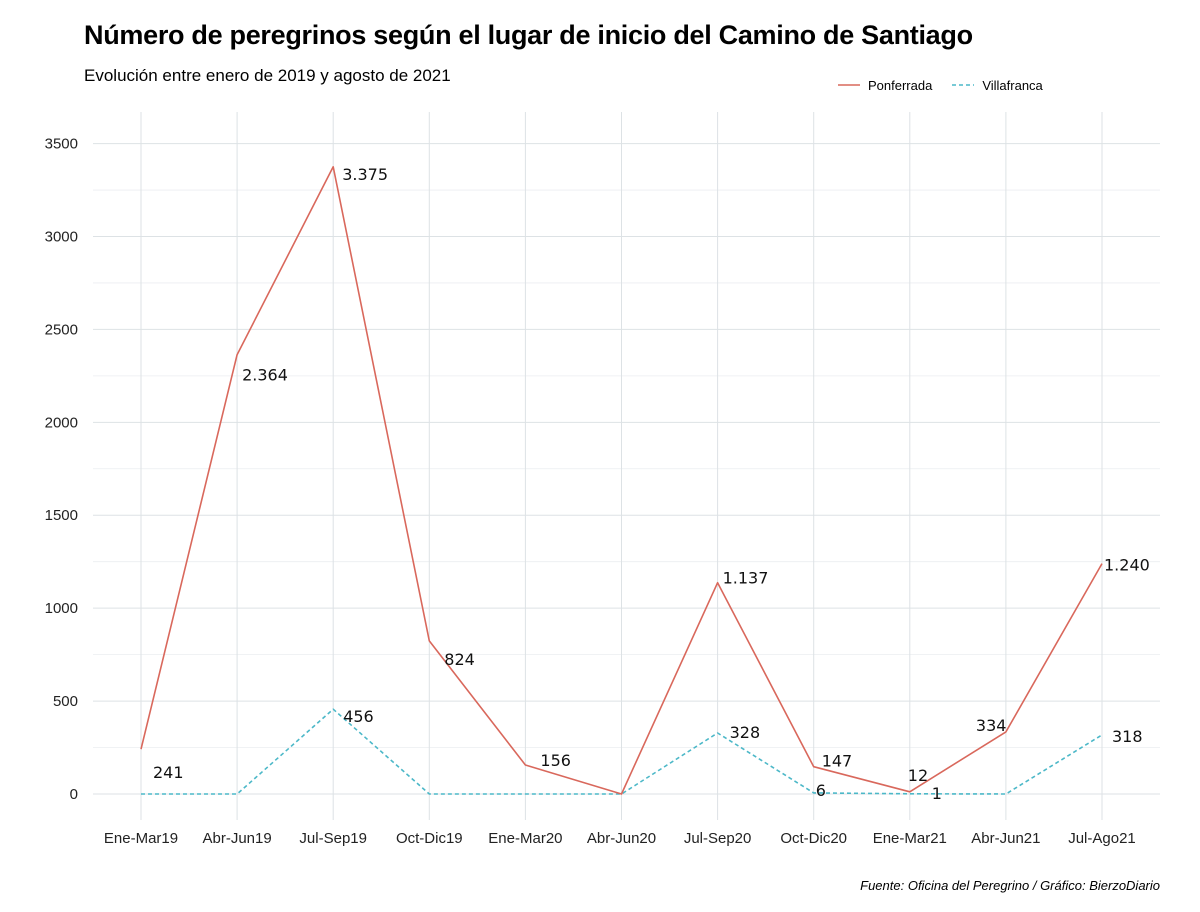 The image size is (1200, 912). I want to click on x-tick-label: Jul-Ago21, so click(1102, 838).